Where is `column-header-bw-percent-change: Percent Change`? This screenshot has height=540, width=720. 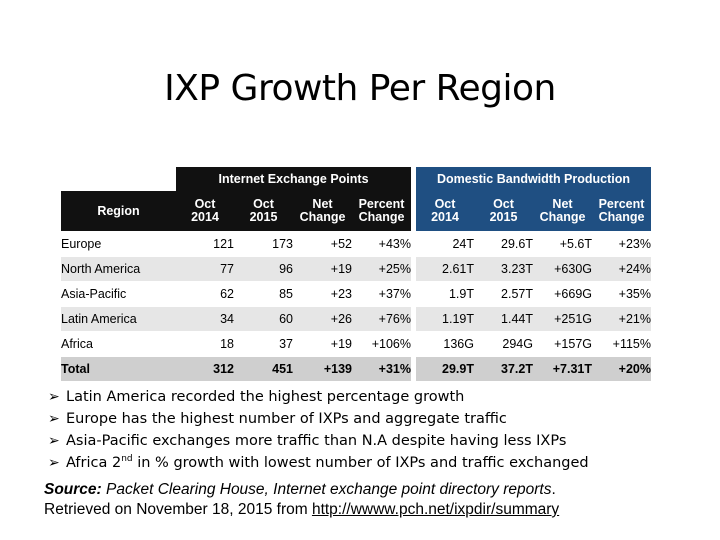 column-header-bw-percent-change: Percent Change is located at coordinates (621, 211).